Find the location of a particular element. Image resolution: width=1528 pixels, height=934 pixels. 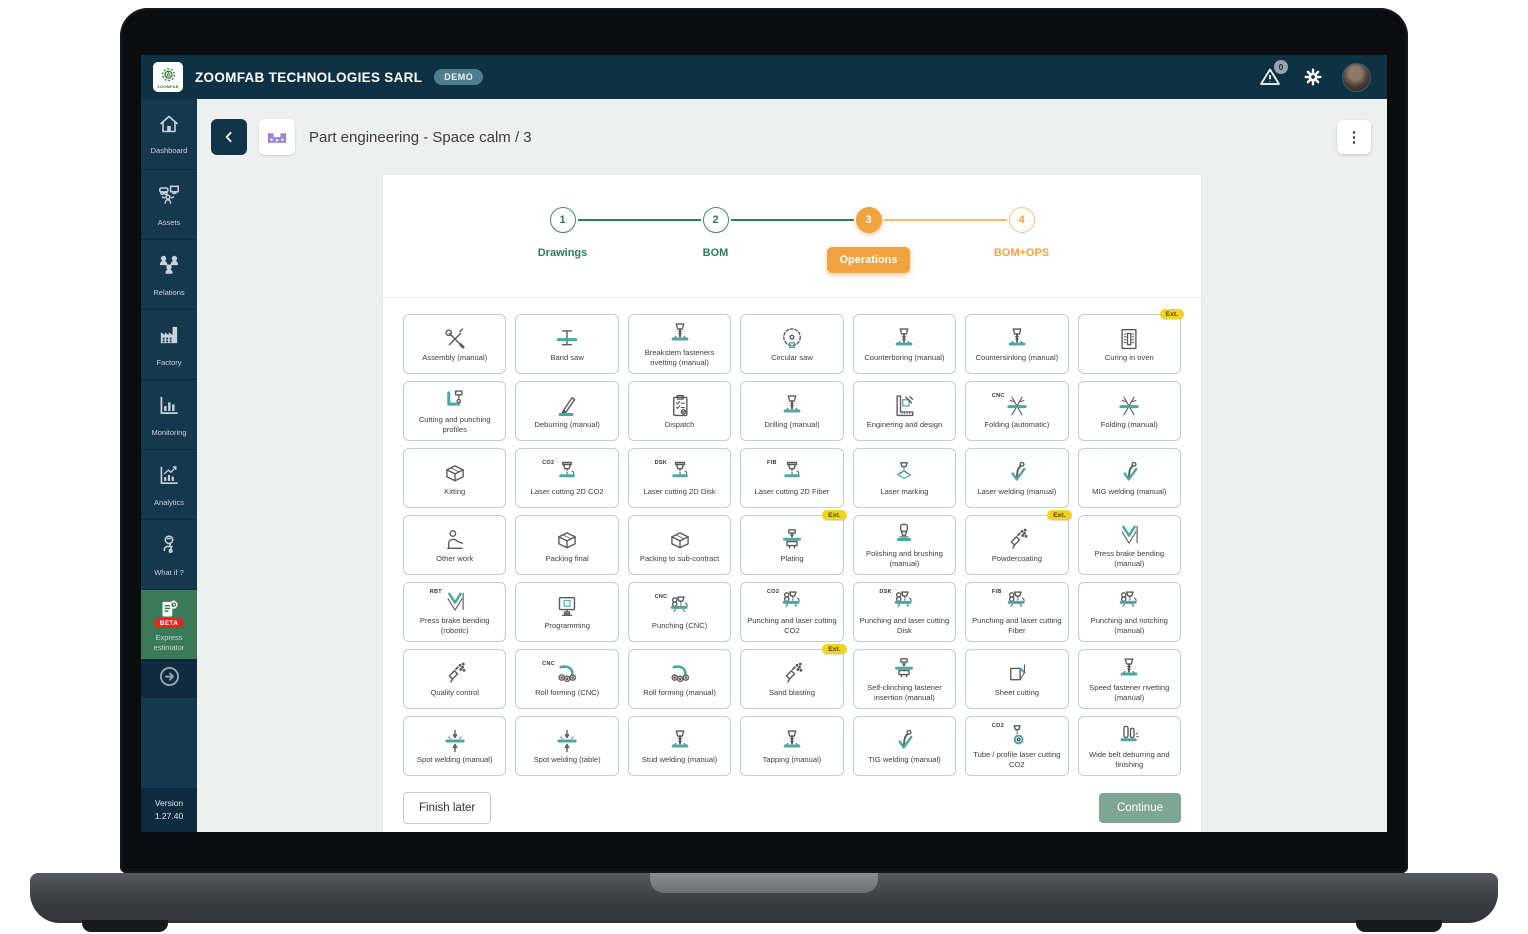

more-options-button: ⋮ is located at coordinates (1354, 137).